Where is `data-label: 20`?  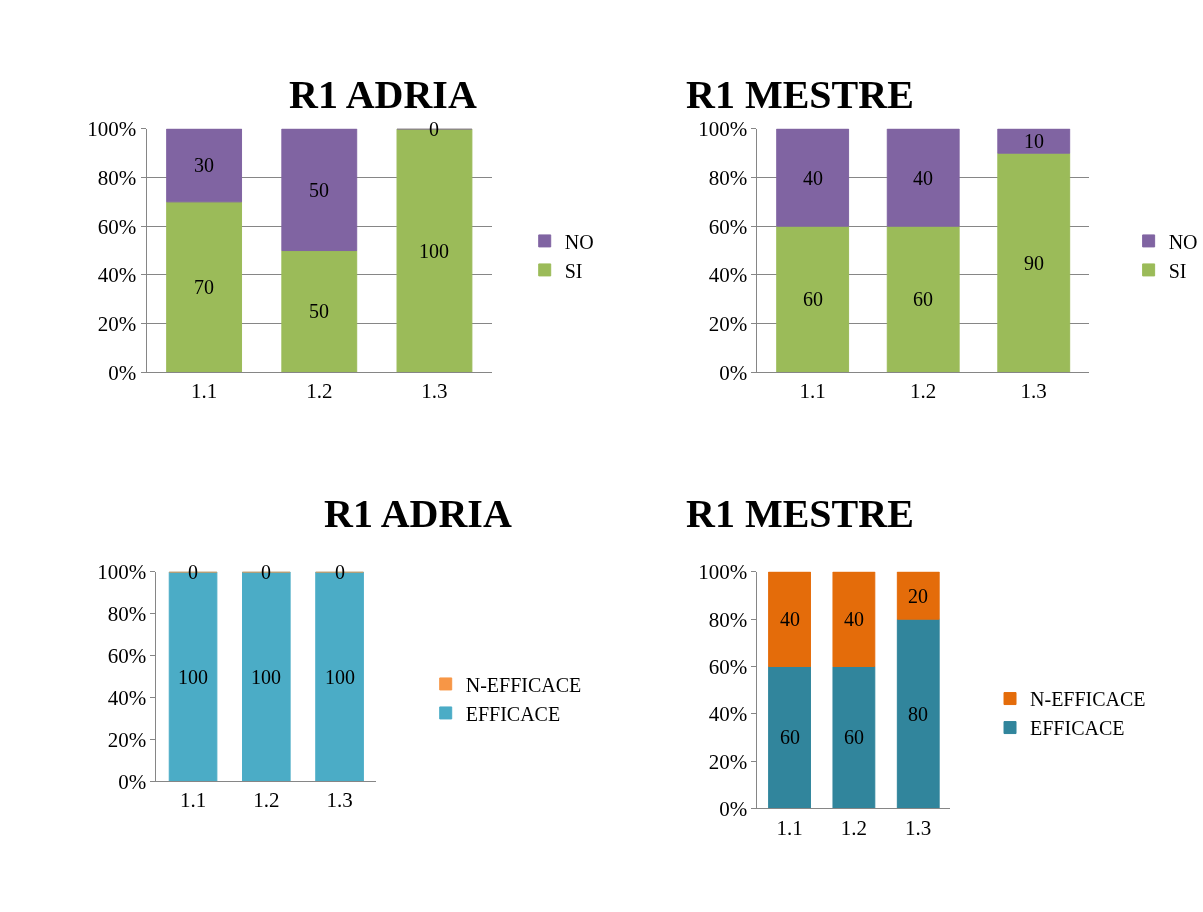 data-label: 20 is located at coordinates (918, 596).